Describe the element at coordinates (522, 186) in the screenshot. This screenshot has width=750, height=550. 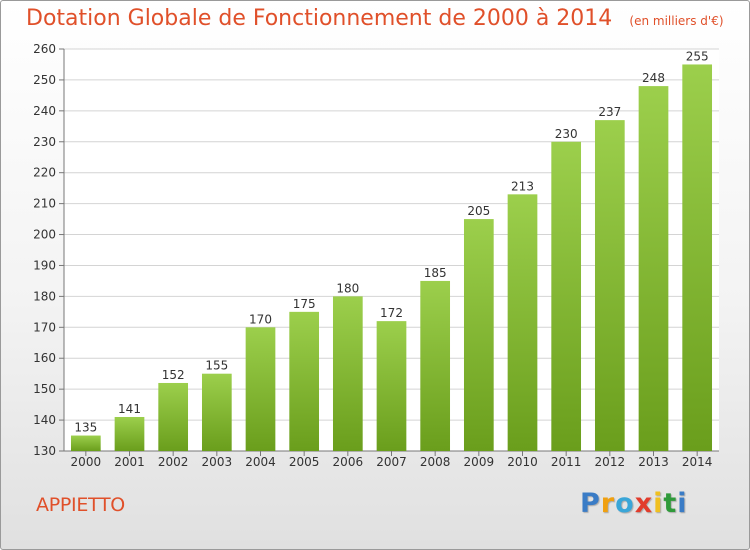
I see `value-label: 213` at that location.